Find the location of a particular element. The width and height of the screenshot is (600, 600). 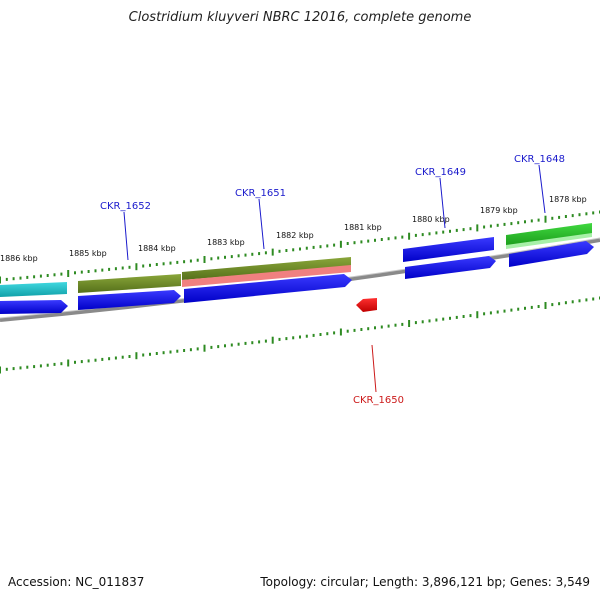

olive-feature-ckr1651 is located at coordinates (266, 268).